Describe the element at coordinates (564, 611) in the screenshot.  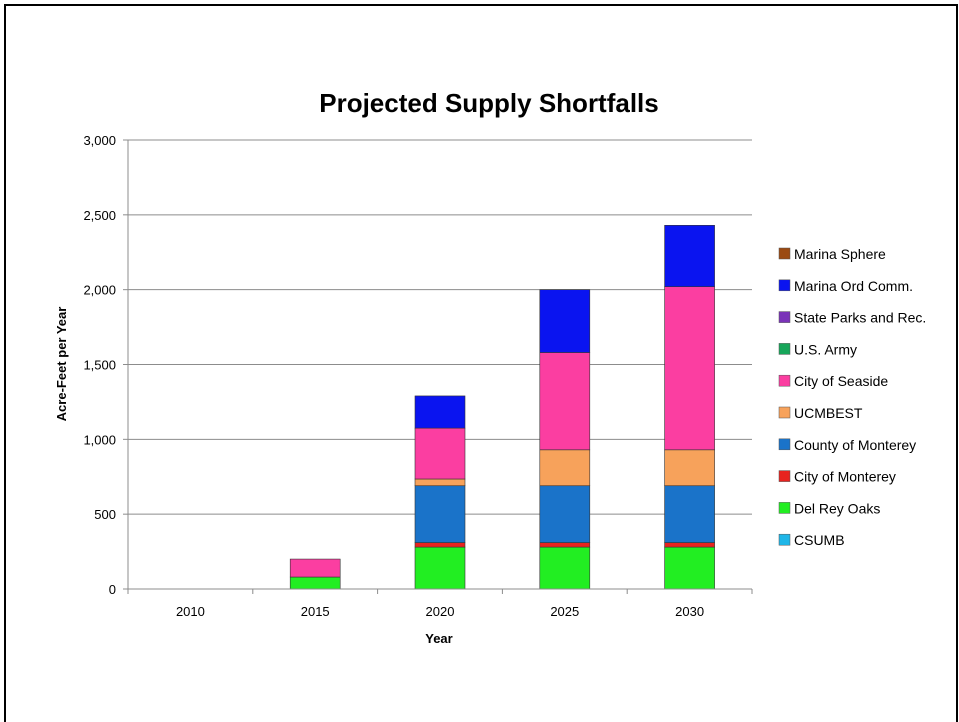
I see `x-tick-label: 2025` at that location.